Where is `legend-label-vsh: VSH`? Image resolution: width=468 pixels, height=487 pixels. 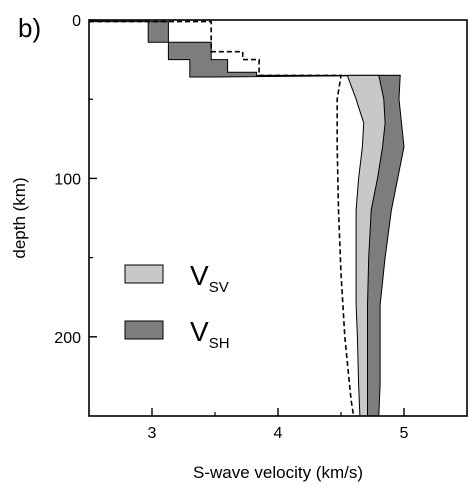 legend-label-vsh: VSH is located at coordinates (210, 334).